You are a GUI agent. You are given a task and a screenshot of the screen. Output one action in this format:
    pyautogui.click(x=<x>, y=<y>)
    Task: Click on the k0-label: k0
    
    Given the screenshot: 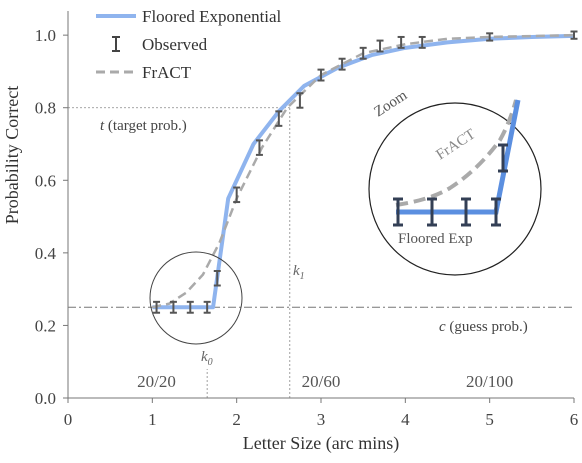 What is the action you would take?
    pyautogui.click(x=207, y=358)
    